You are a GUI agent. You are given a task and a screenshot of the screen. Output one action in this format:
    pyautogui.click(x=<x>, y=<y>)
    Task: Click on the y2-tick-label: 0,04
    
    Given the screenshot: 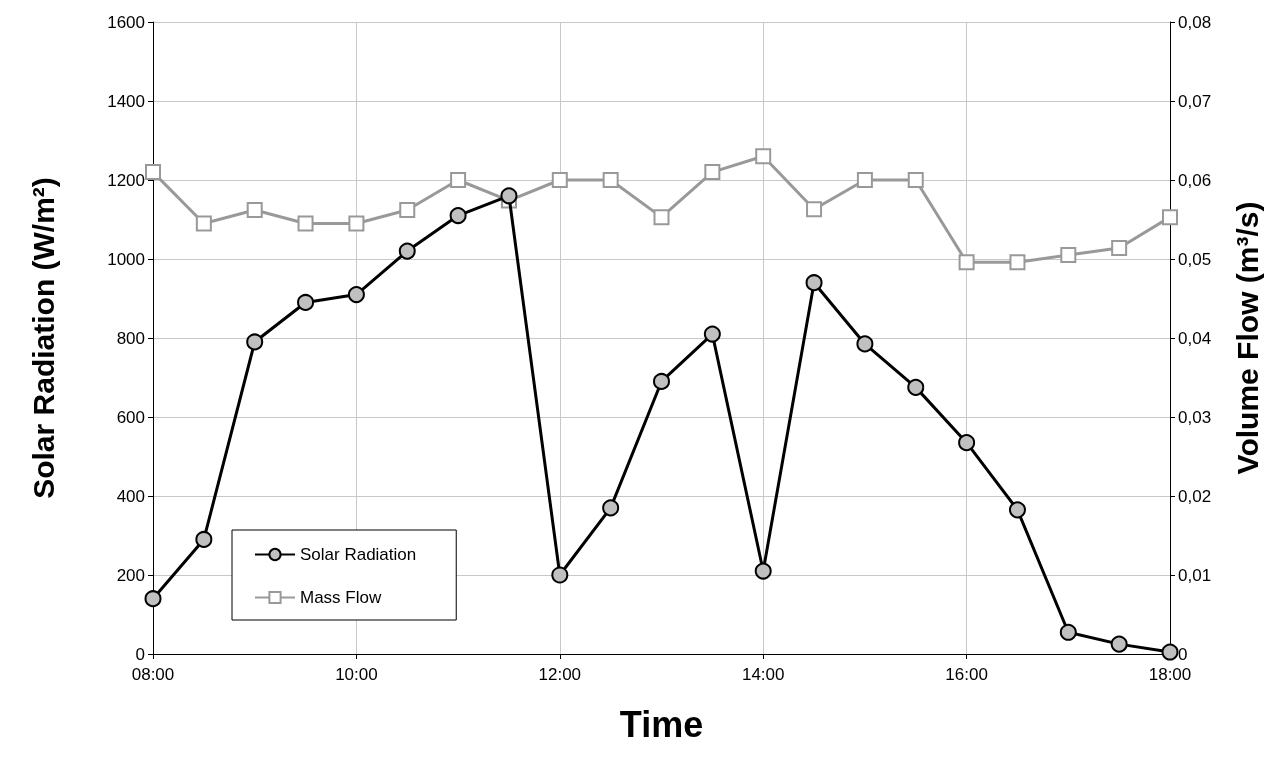 What is the action you would take?
    pyautogui.click(x=1195, y=338)
    